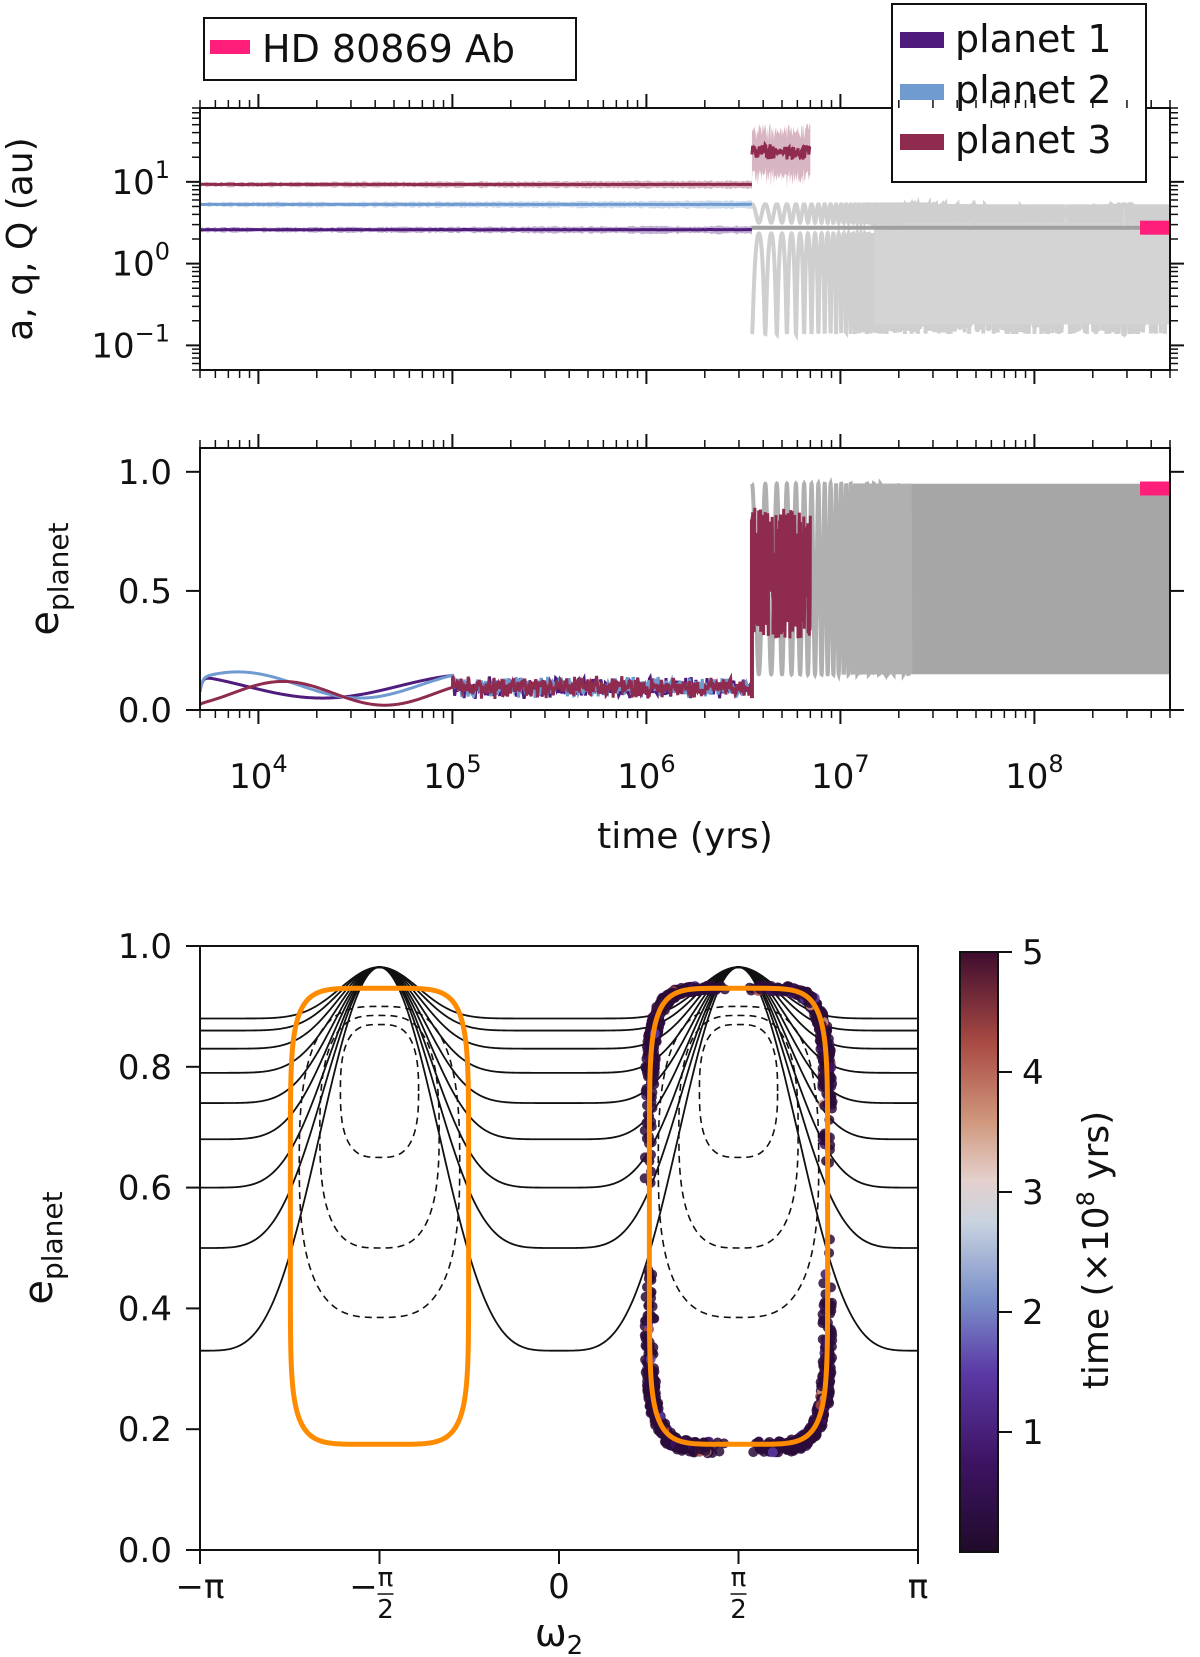  I want to click on legend-planet2-label: planet 2, so click(1033, 90).